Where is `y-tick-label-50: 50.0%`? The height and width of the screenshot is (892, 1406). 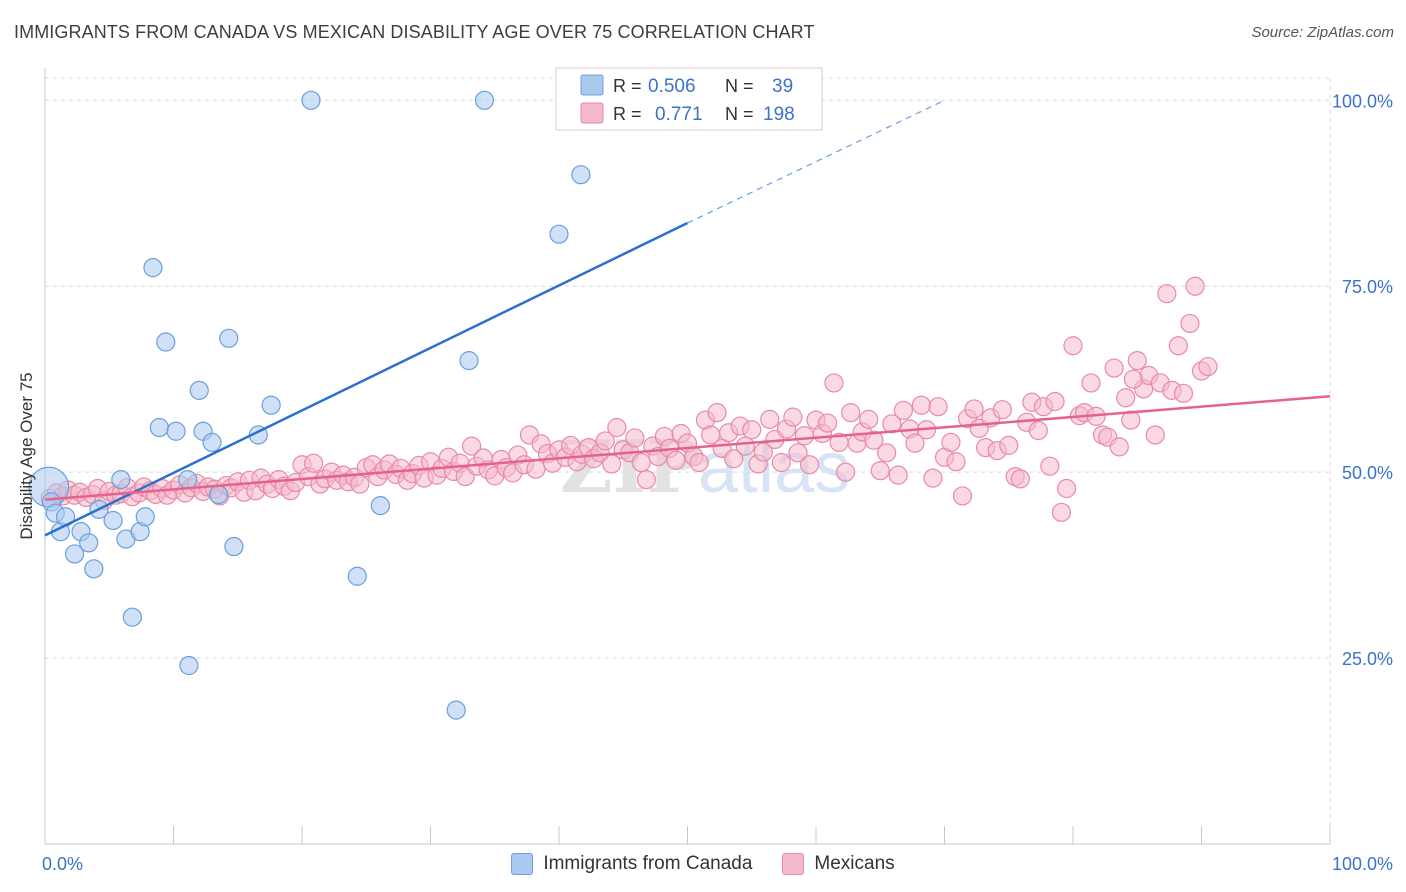
y-tick-label-50: 50.0% is located at coordinates (1367, 473).